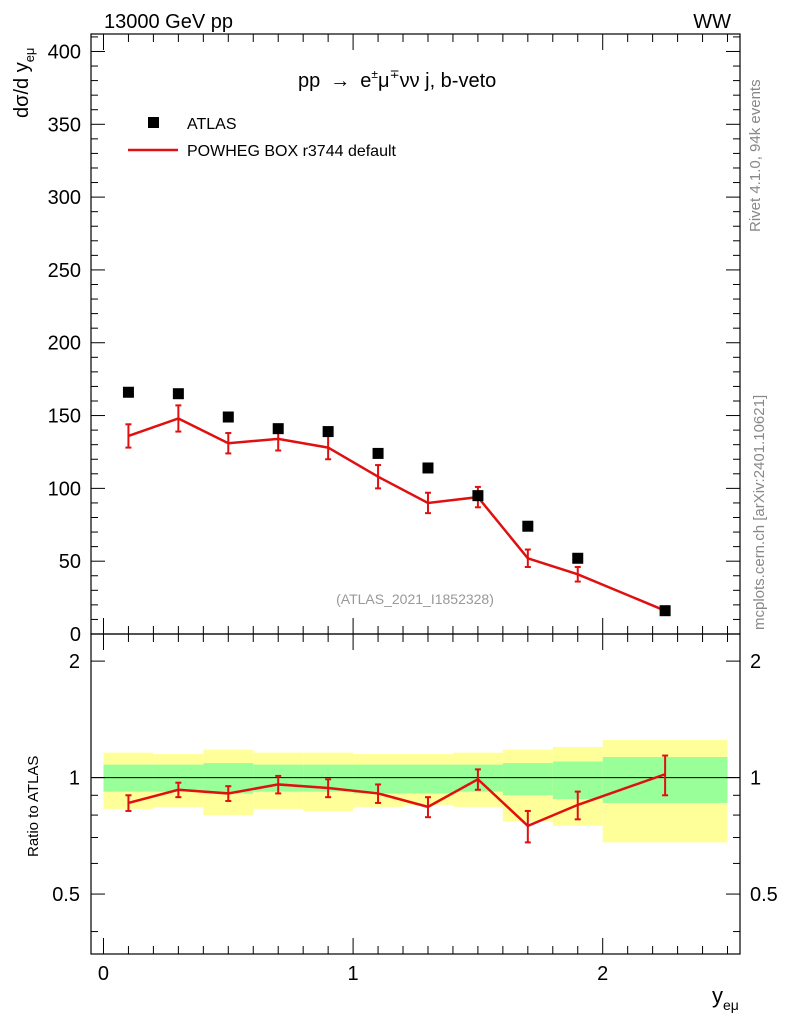 The image size is (786, 1024). Describe the element at coordinates (33, 806) in the screenshot. I see `bottom-y-axis-label: Ratio to ATLAS` at that location.